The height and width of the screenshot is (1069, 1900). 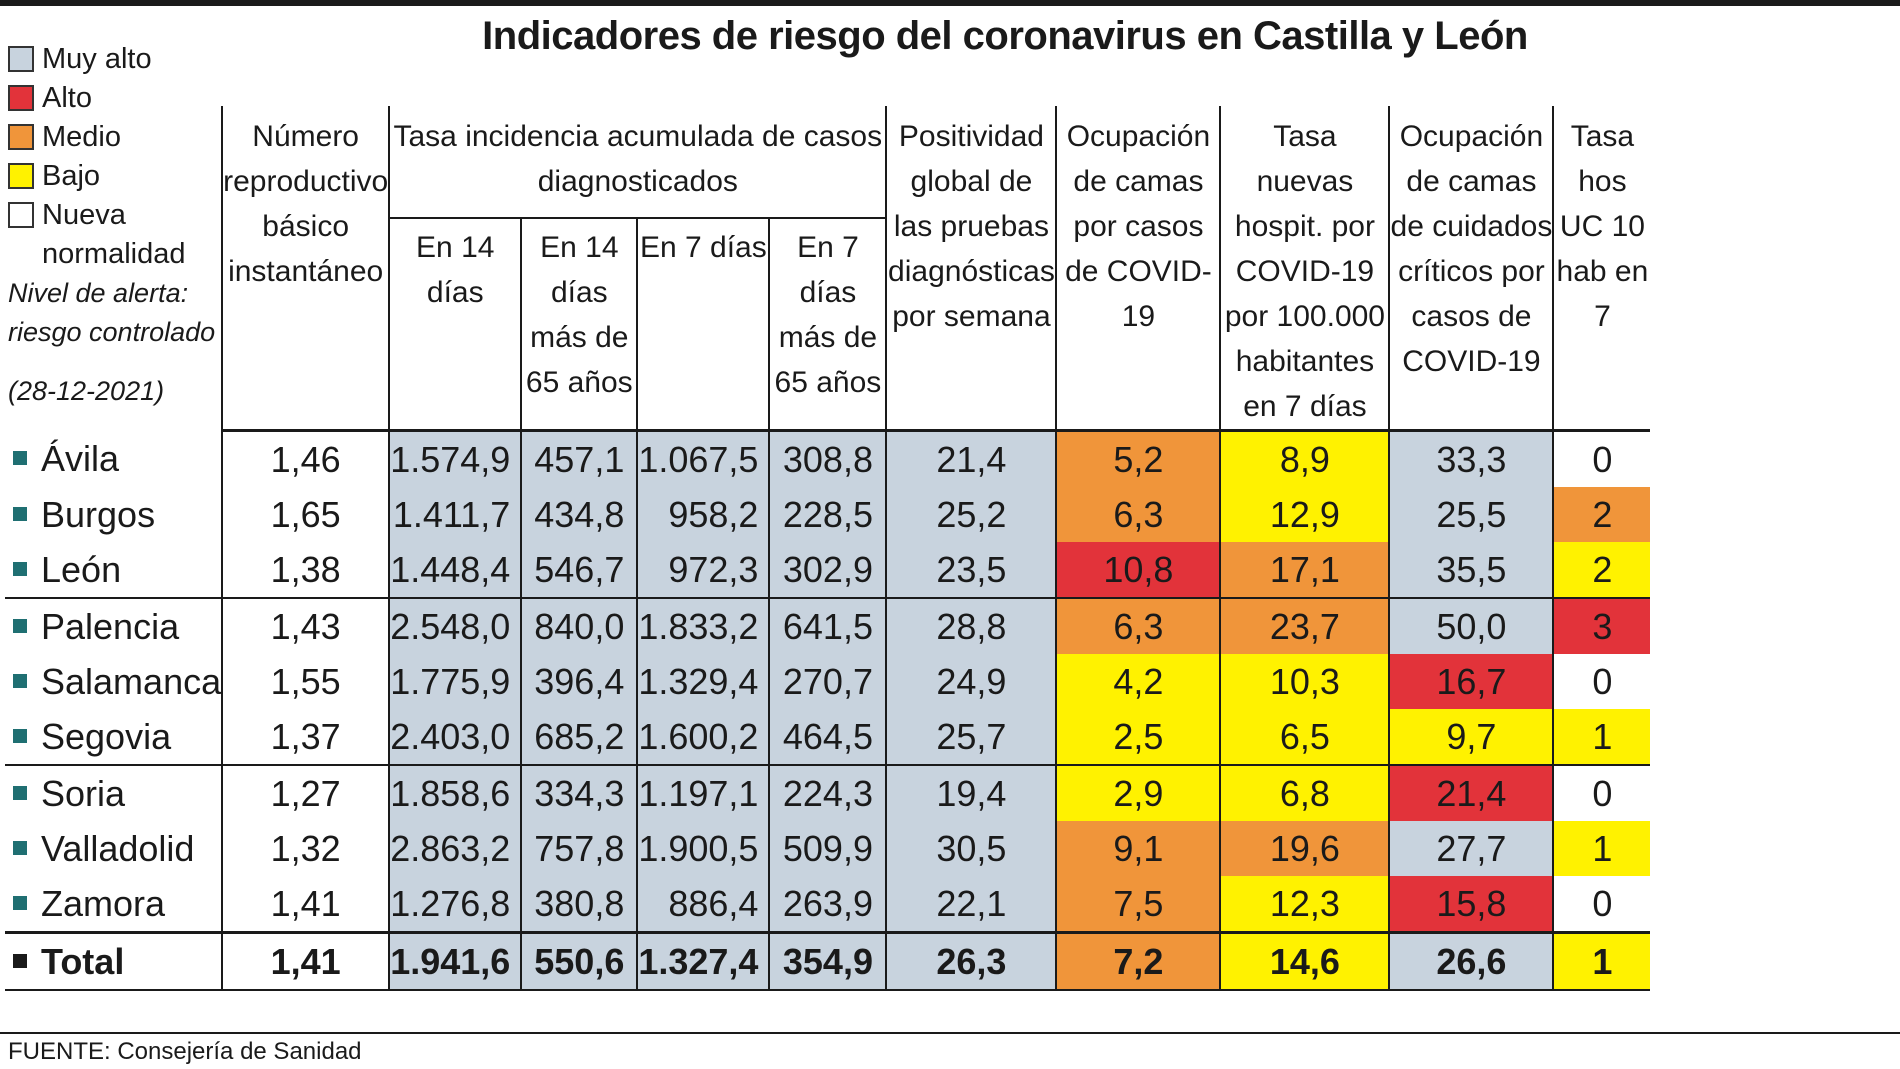 What do you see at coordinates (123, 59) in the screenshot?
I see `legend-item-muy-alto: Muy alto` at bounding box center [123, 59].